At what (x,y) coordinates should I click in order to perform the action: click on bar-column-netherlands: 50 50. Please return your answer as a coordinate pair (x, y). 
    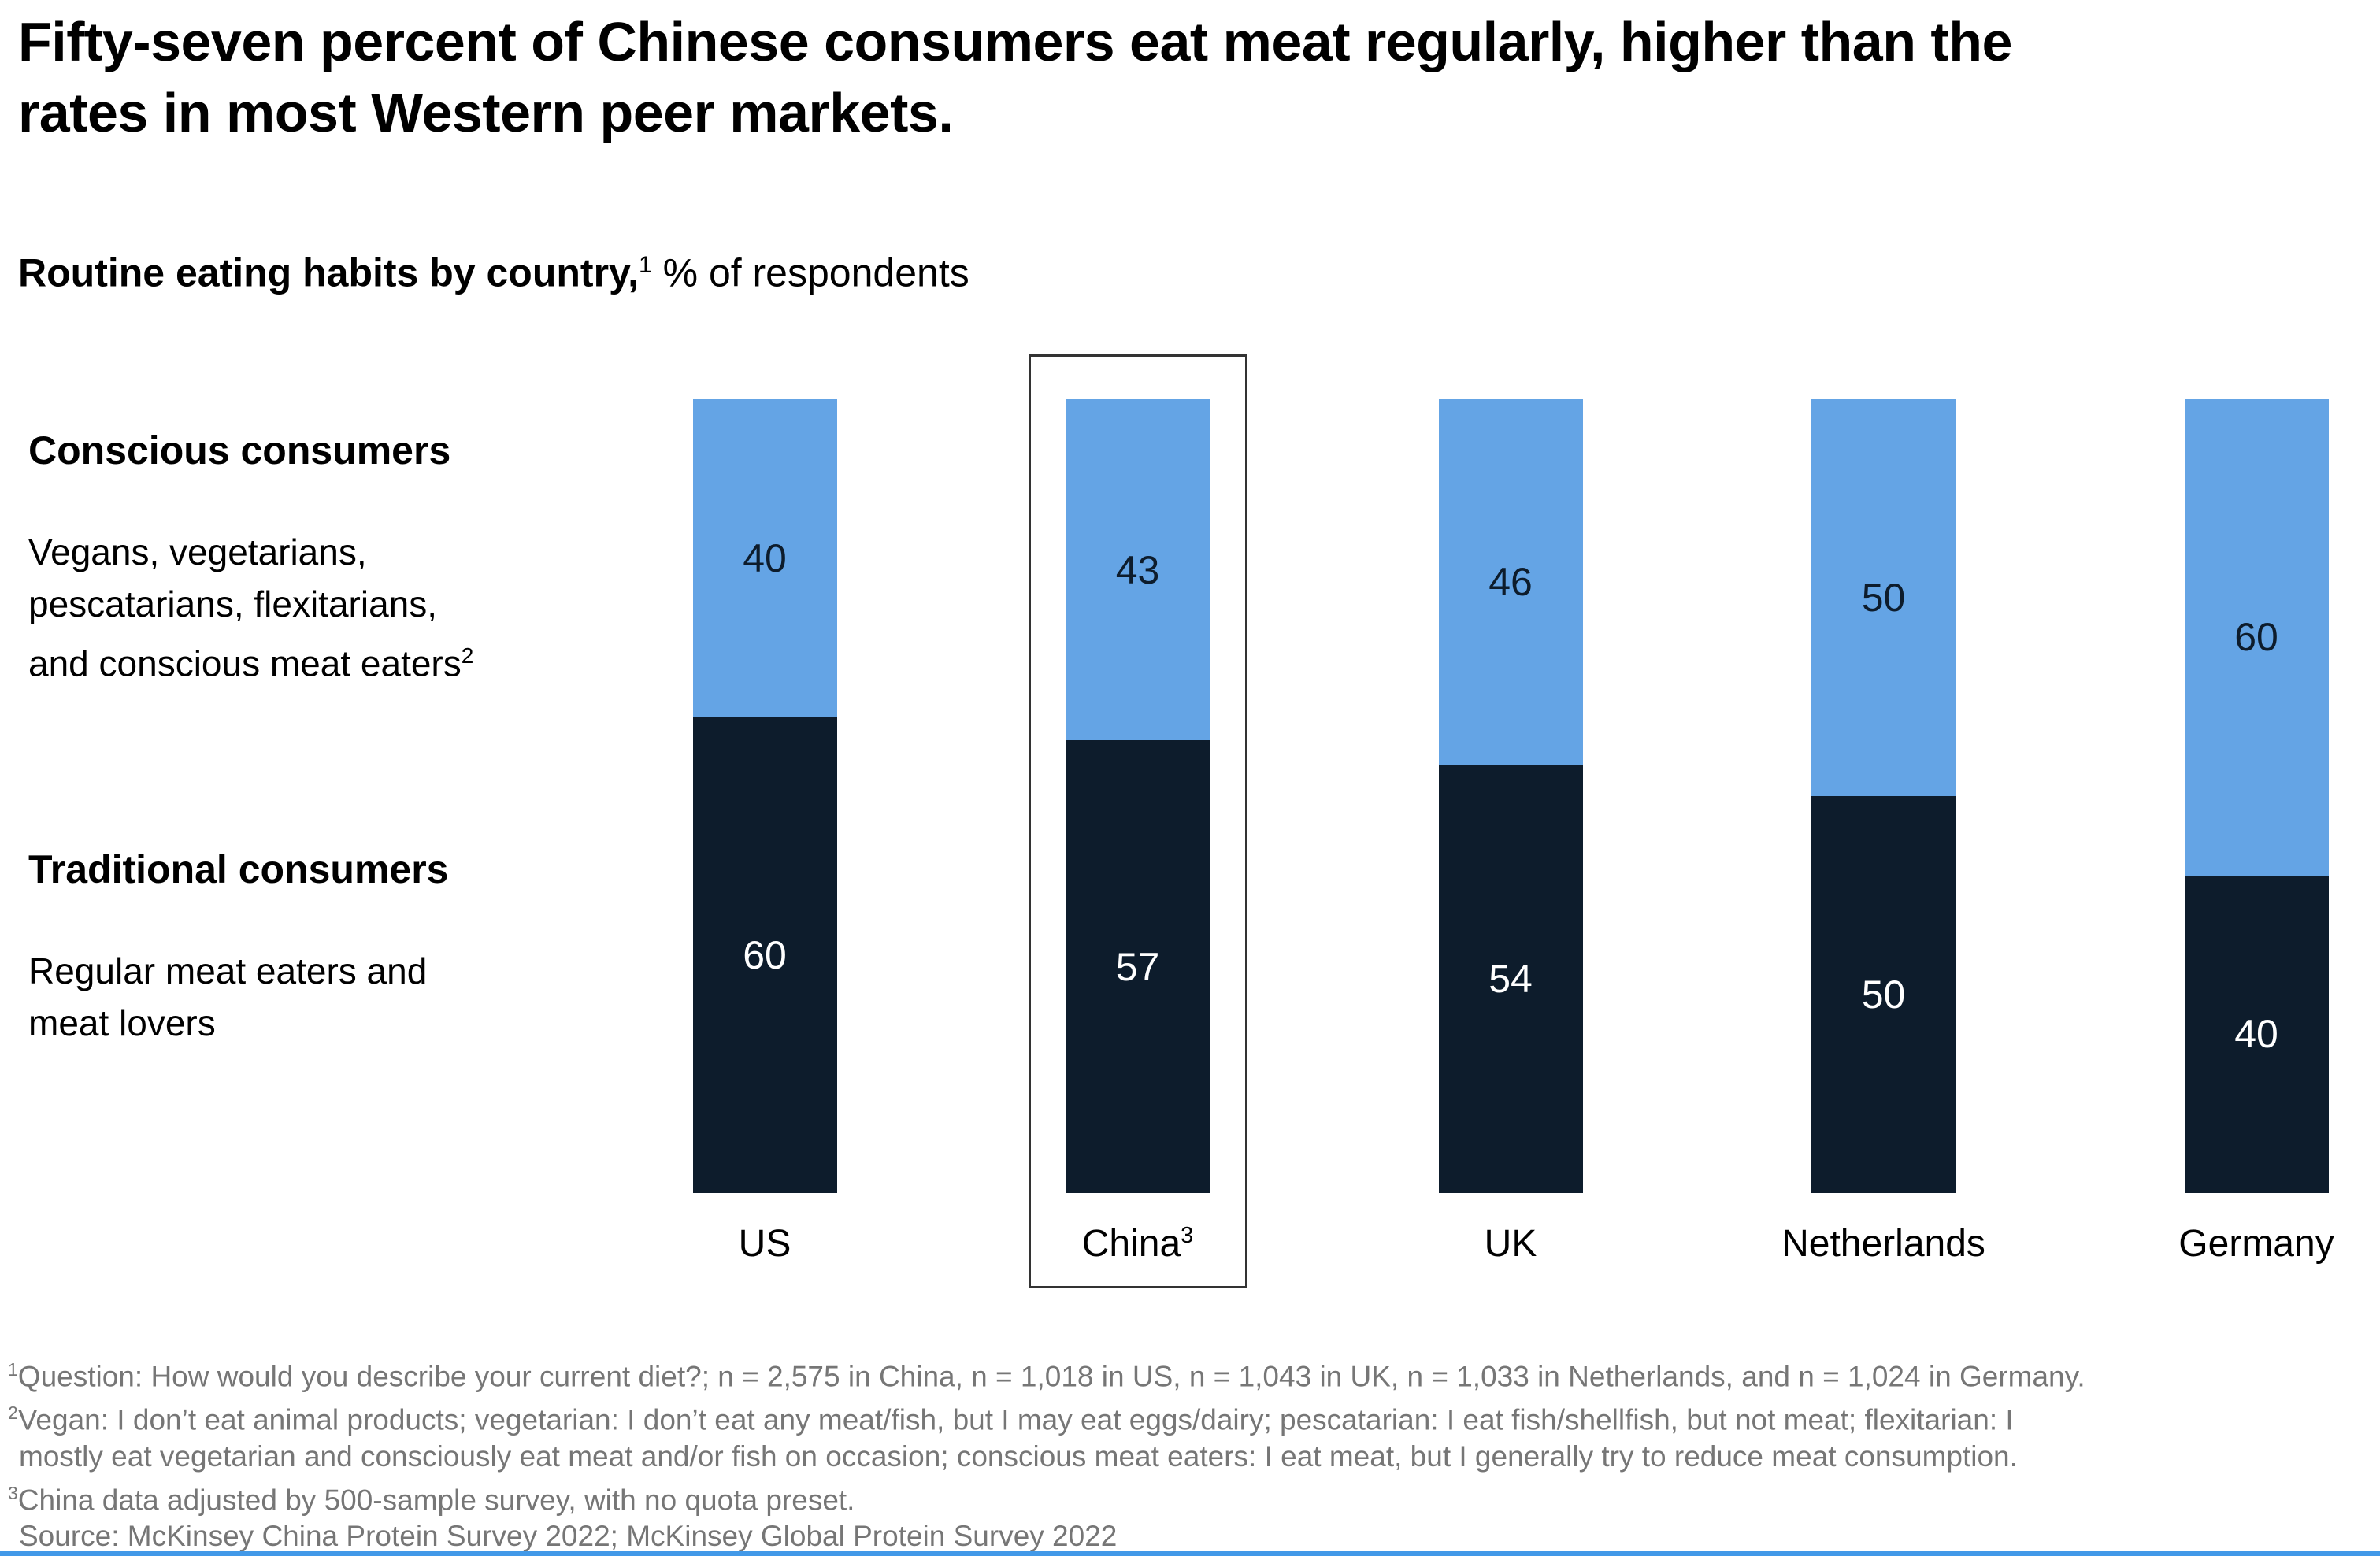
    Looking at the image, I should click on (1883, 796).